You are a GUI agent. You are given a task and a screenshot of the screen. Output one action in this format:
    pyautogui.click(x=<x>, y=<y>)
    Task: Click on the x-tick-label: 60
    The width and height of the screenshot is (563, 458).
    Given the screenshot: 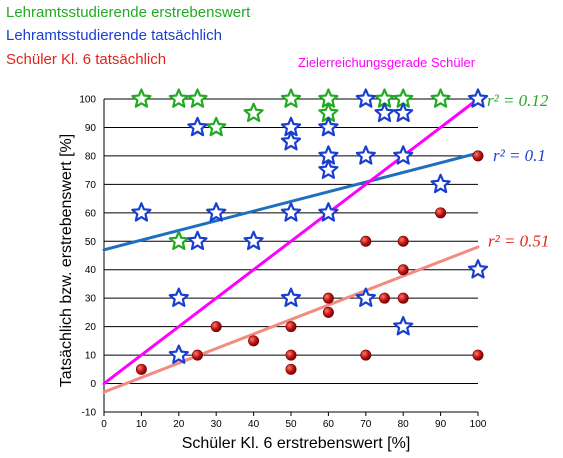 What is the action you would take?
    pyautogui.click(x=329, y=424)
    